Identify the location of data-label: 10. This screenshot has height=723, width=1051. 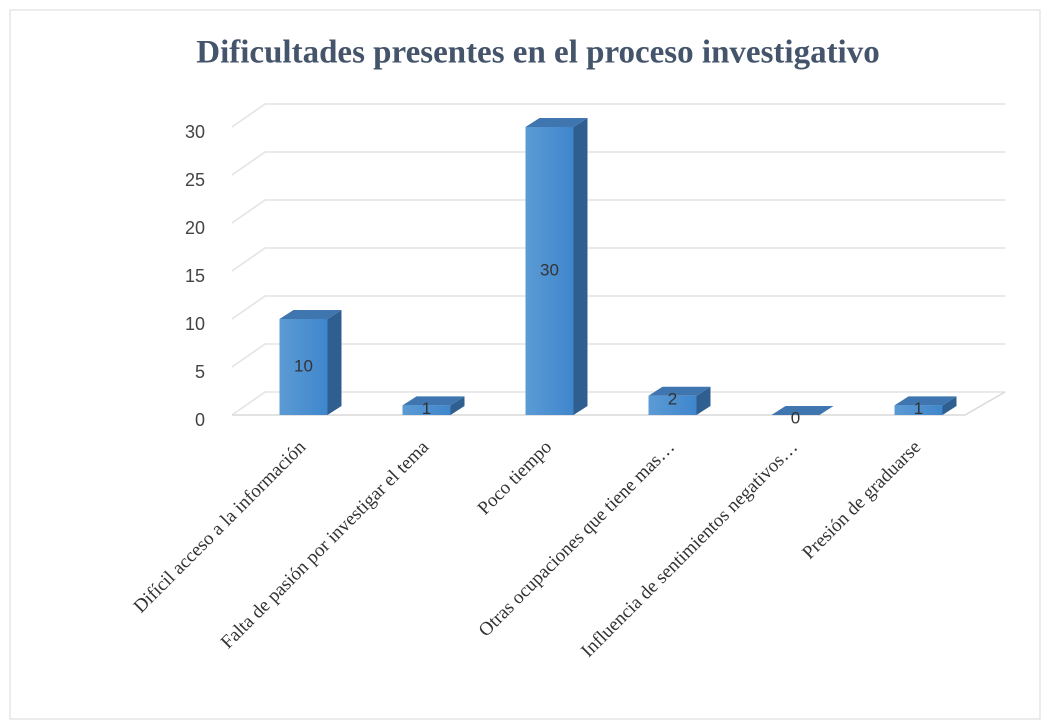
(303, 365).